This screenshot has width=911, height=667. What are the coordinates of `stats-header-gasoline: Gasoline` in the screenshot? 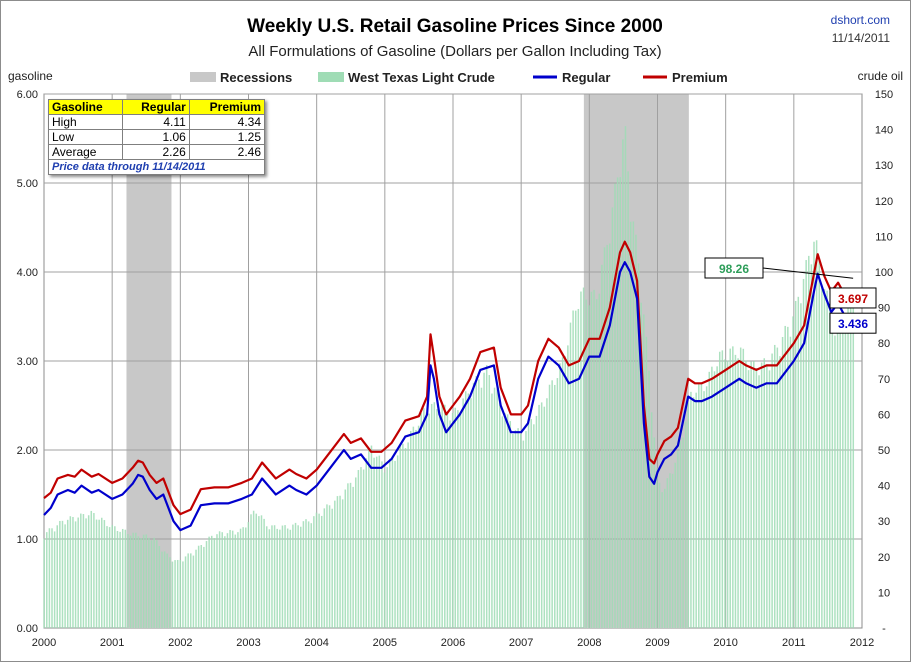 It's located at (85, 107).